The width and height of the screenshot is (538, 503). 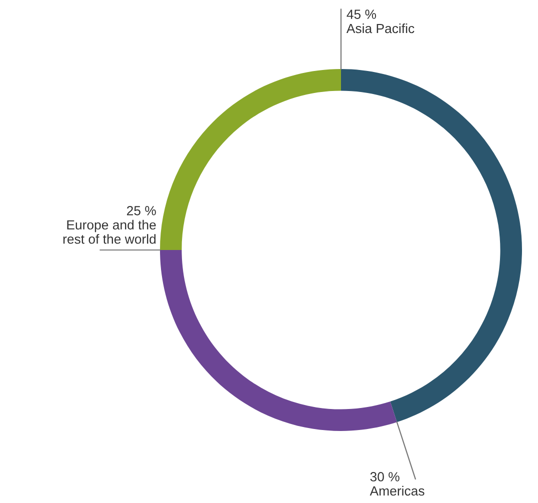 What do you see at coordinates (109, 232) in the screenshot?
I see `slice-label: Europe and the rest of the world` at bounding box center [109, 232].